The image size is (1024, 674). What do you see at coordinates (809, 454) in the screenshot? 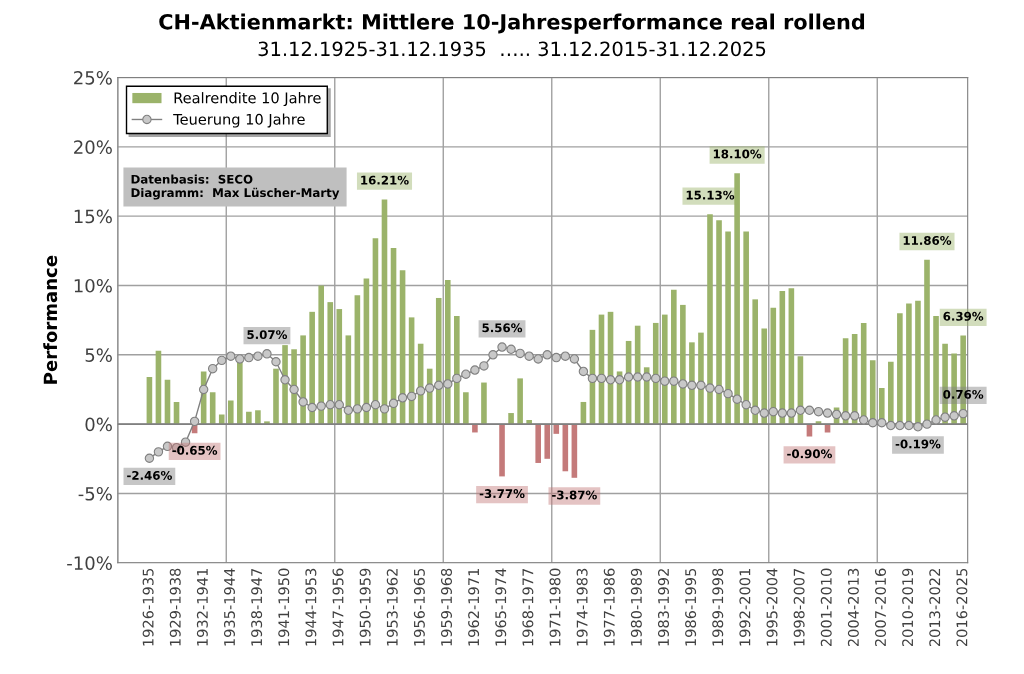
I see `data-label: -0.90%` at bounding box center [809, 454].